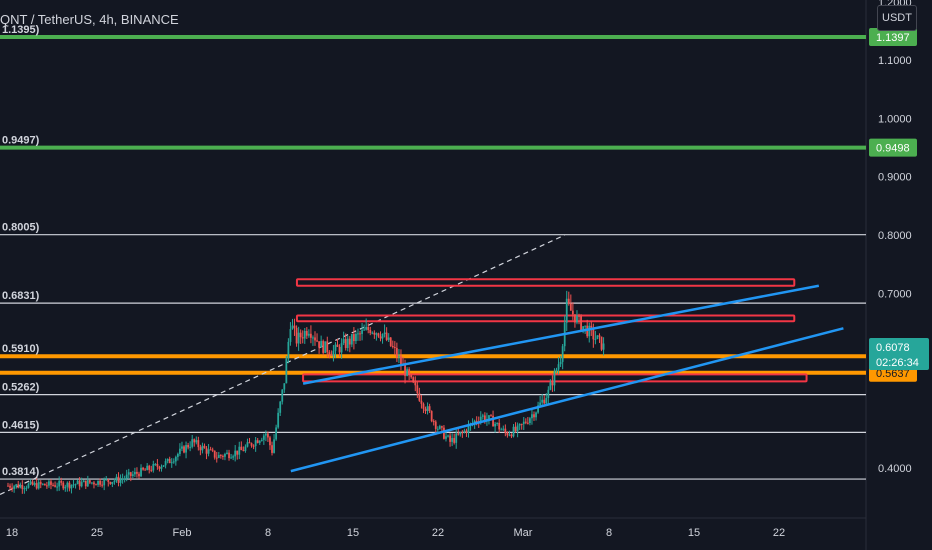 The width and height of the screenshot is (932, 550). What do you see at coordinates (353, 533) in the screenshot?
I see `time-tick-4: 15` at bounding box center [353, 533].